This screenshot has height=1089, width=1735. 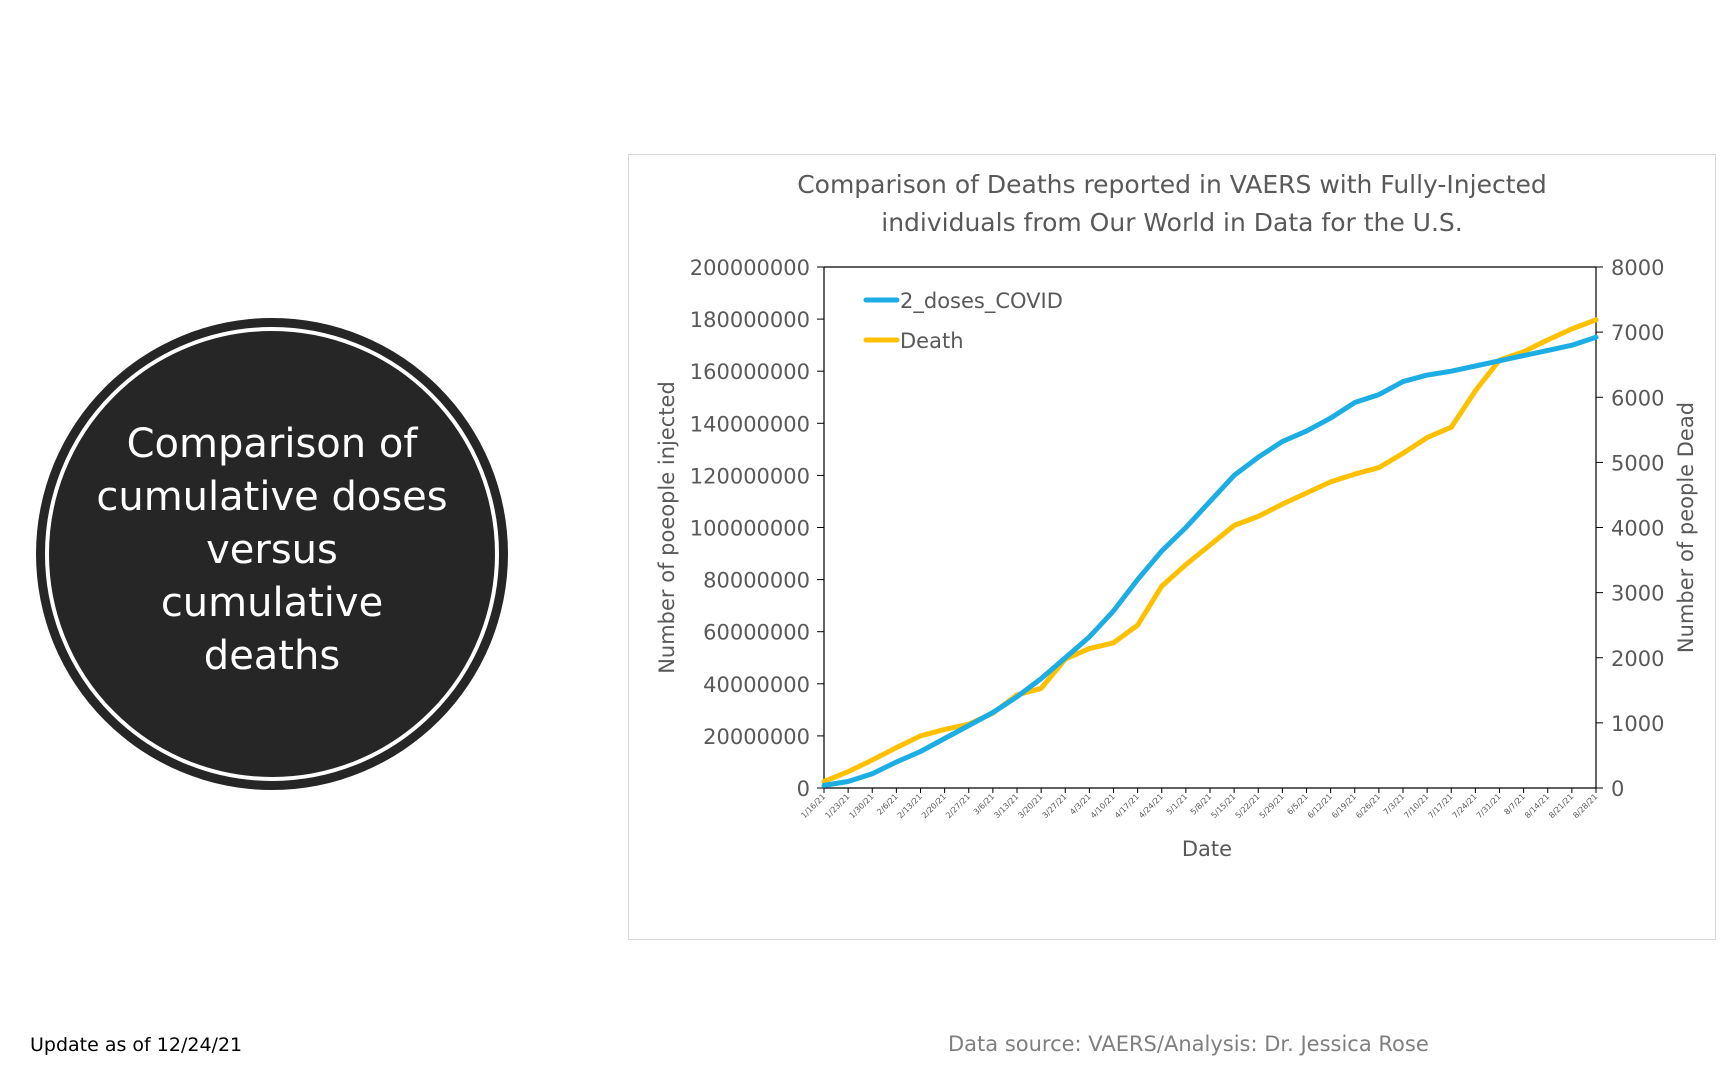 I want to click on legend-label-2: Death, so click(x=932, y=341).